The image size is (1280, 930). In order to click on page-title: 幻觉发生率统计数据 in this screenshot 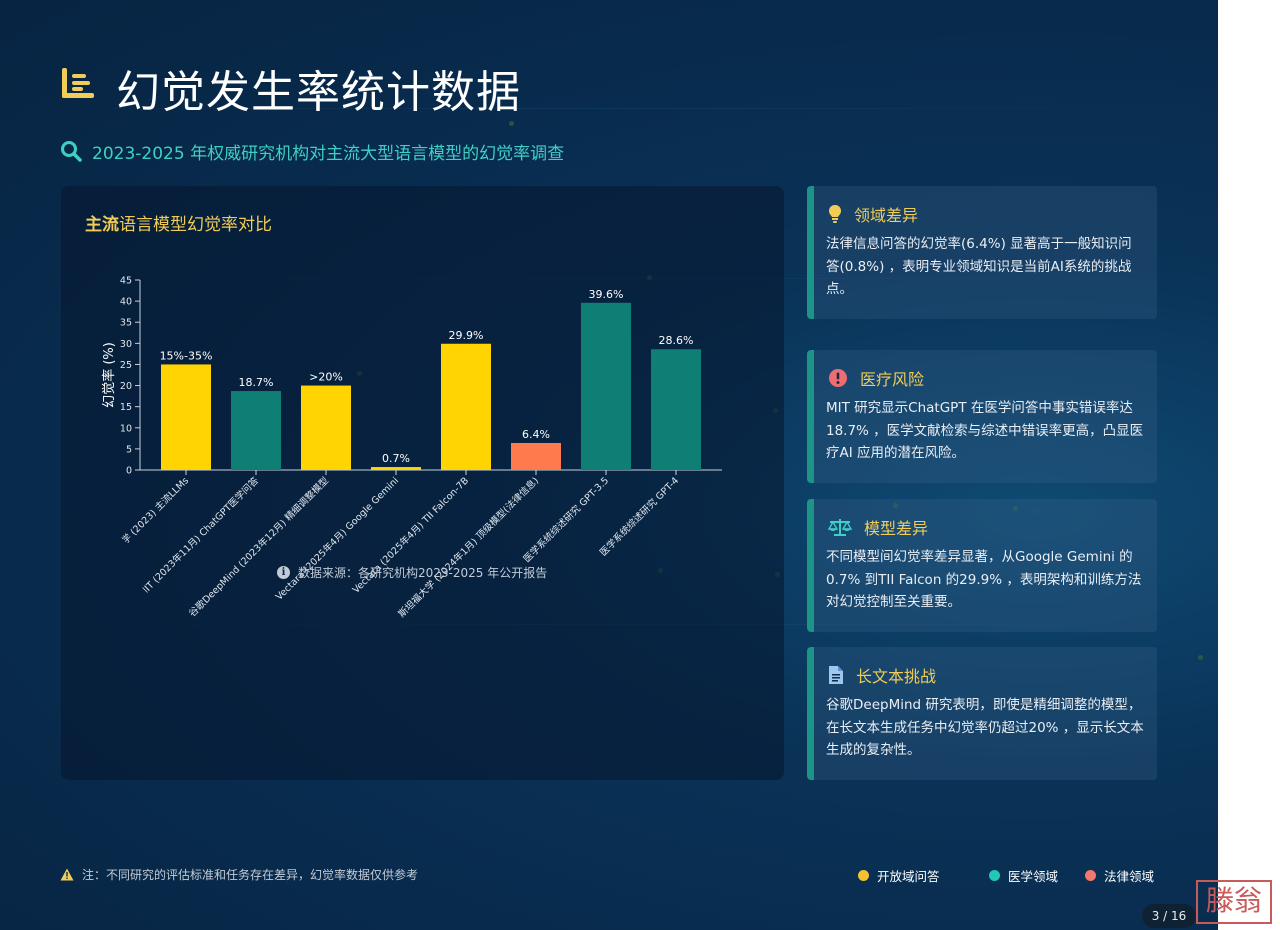, I will do `click(318, 92)`.